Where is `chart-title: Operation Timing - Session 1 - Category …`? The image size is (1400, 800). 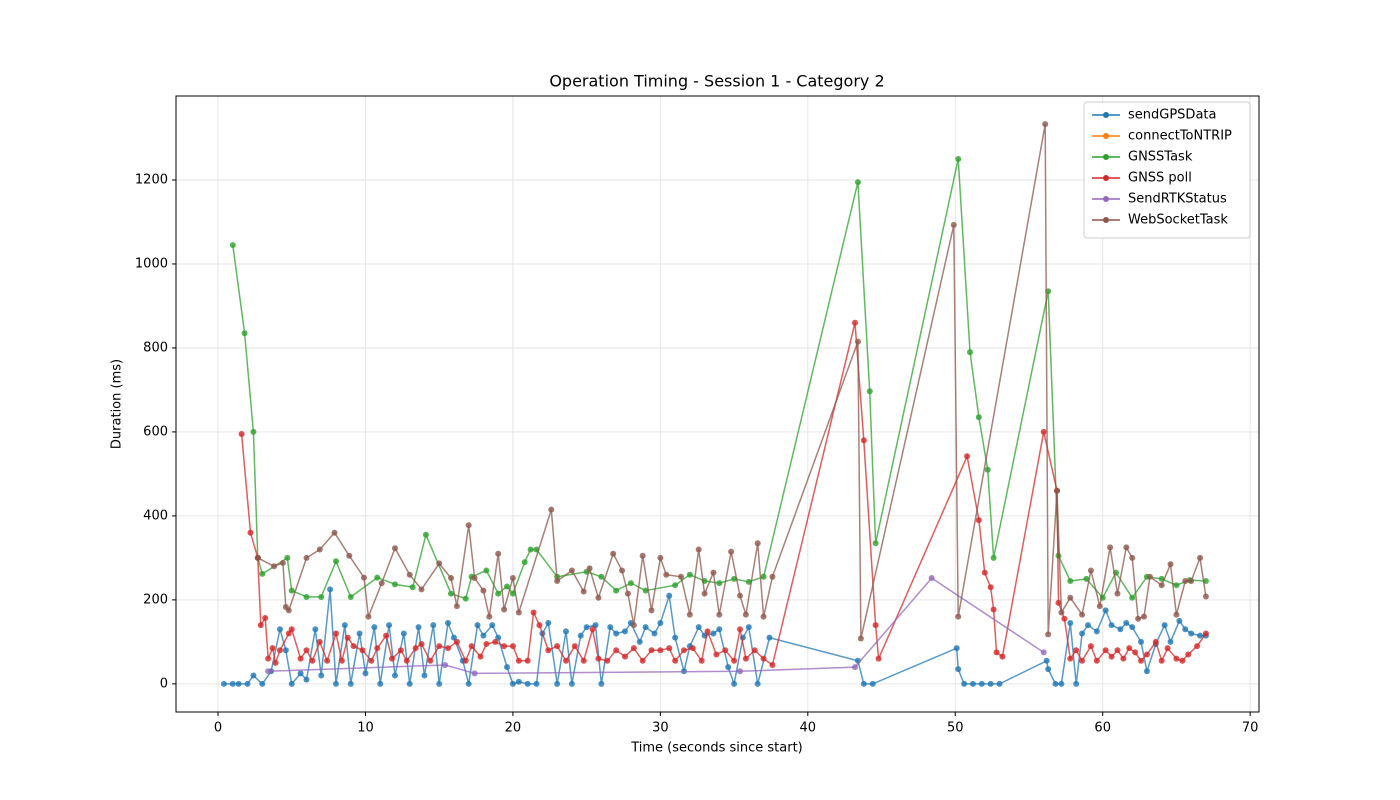 chart-title: Operation Timing - Session 1 - Category … is located at coordinates (716, 81).